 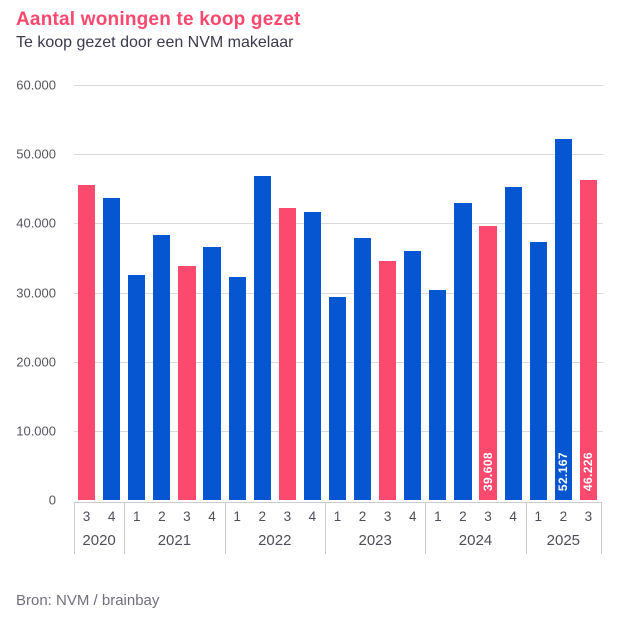 What do you see at coordinates (588, 340) in the screenshot?
I see `bar-2025-q3: 46.226` at bounding box center [588, 340].